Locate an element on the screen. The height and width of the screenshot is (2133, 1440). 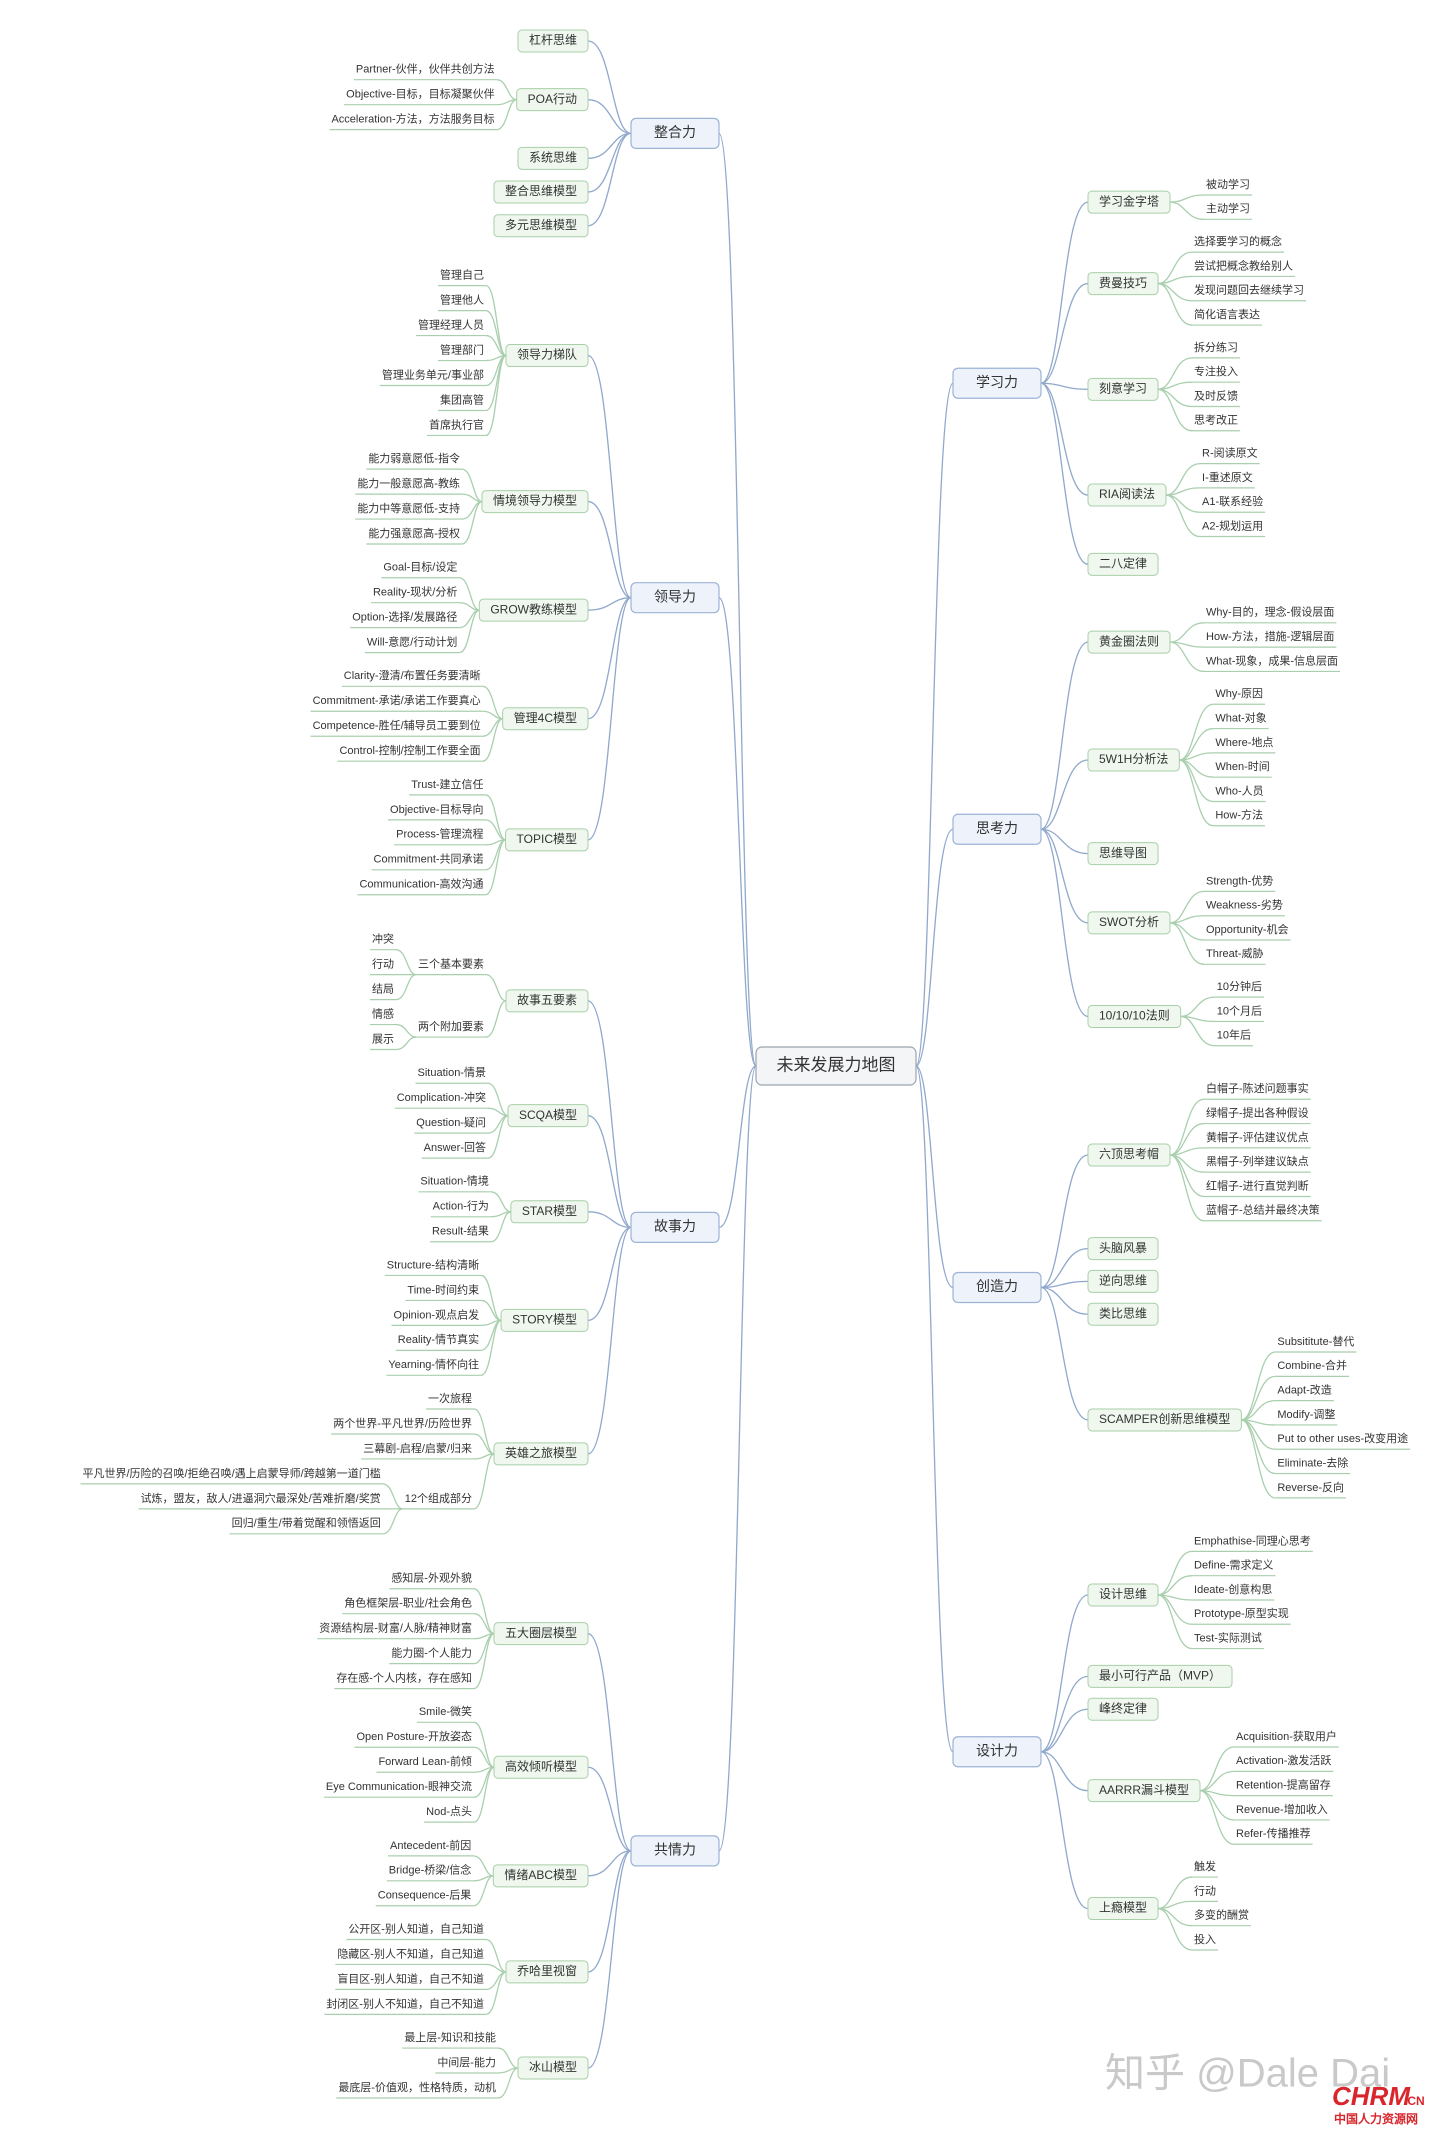
leaf-label: 试炼，盟友，敌人/进逼洞穴最深处/苦难折磨/奖赏 is located at coordinates (261, 1498).